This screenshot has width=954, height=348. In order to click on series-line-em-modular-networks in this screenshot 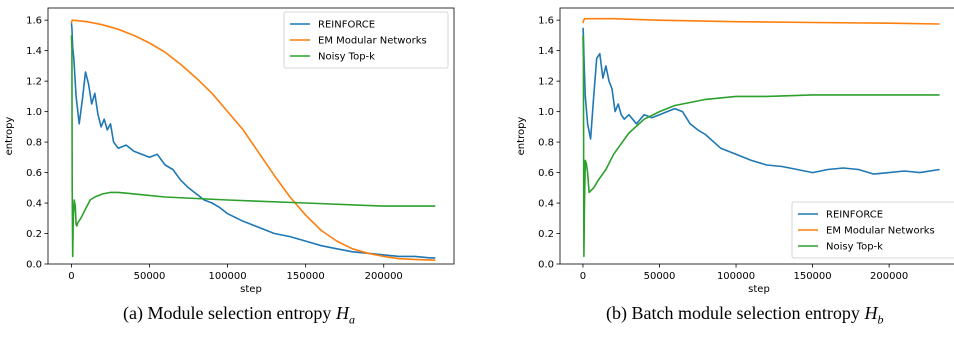, I will do `click(761, 21)`.